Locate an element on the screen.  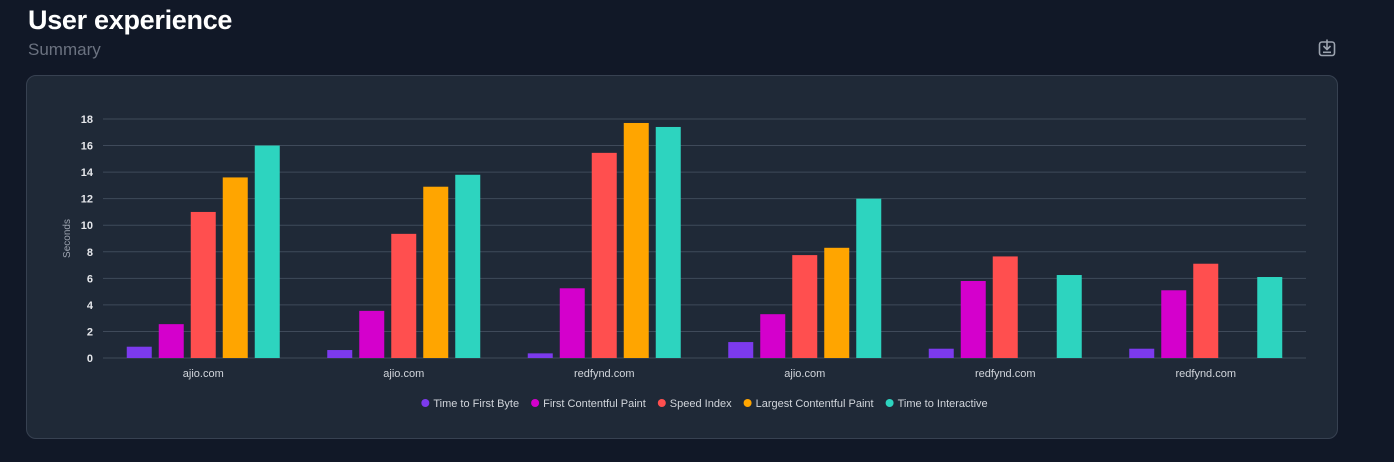
legend-label: Largest Contentful Paint is located at coordinates (815, 404).